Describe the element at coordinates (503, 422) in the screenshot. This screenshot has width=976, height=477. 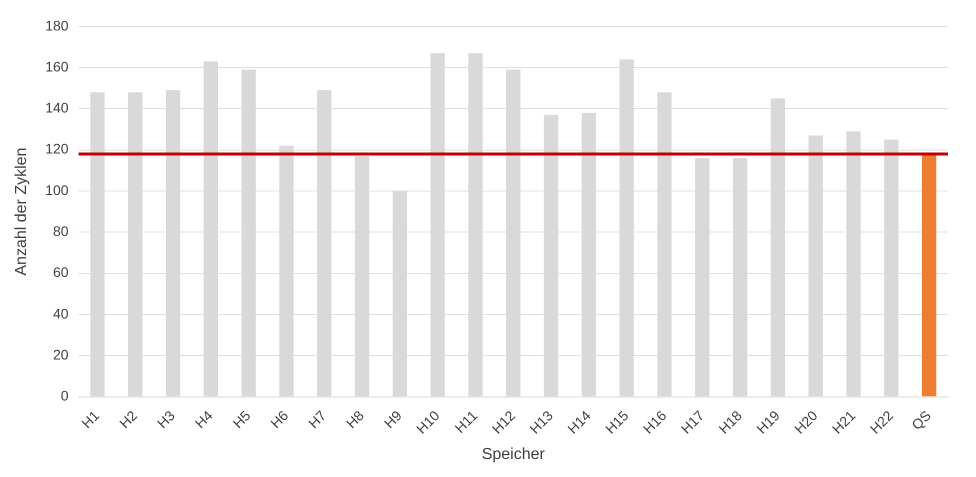
I see `x-tick-label: H12` at that location.